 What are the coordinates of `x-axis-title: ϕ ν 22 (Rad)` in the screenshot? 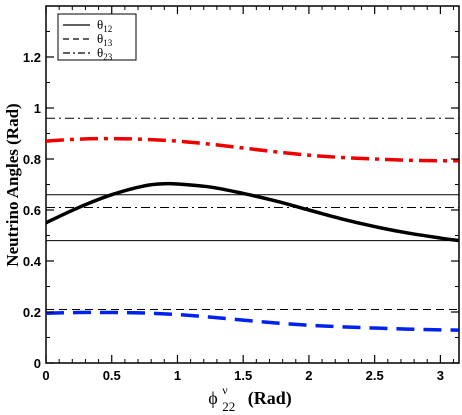 It's located at (249, 396).